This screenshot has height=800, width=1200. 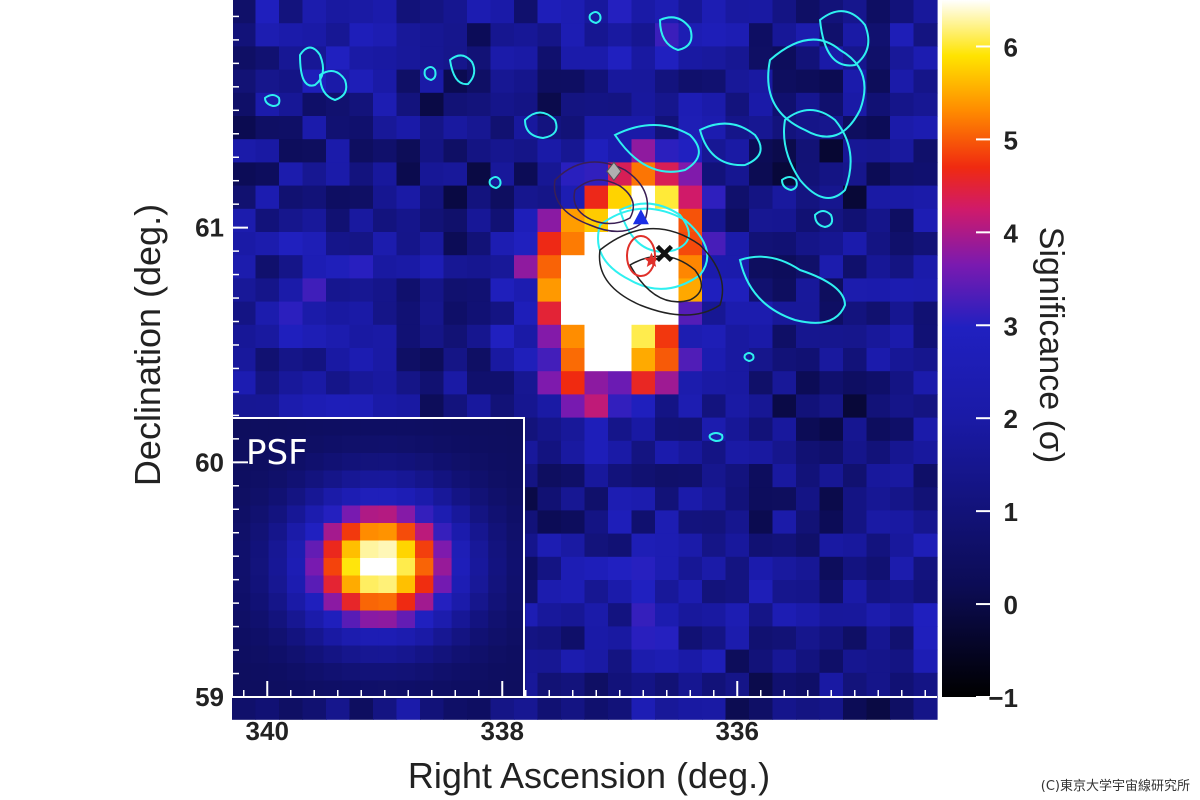 What do you see at coordinates (378, 557) in the screenshot?
I see `psf-inset-border` at bounding box center [378, 557].